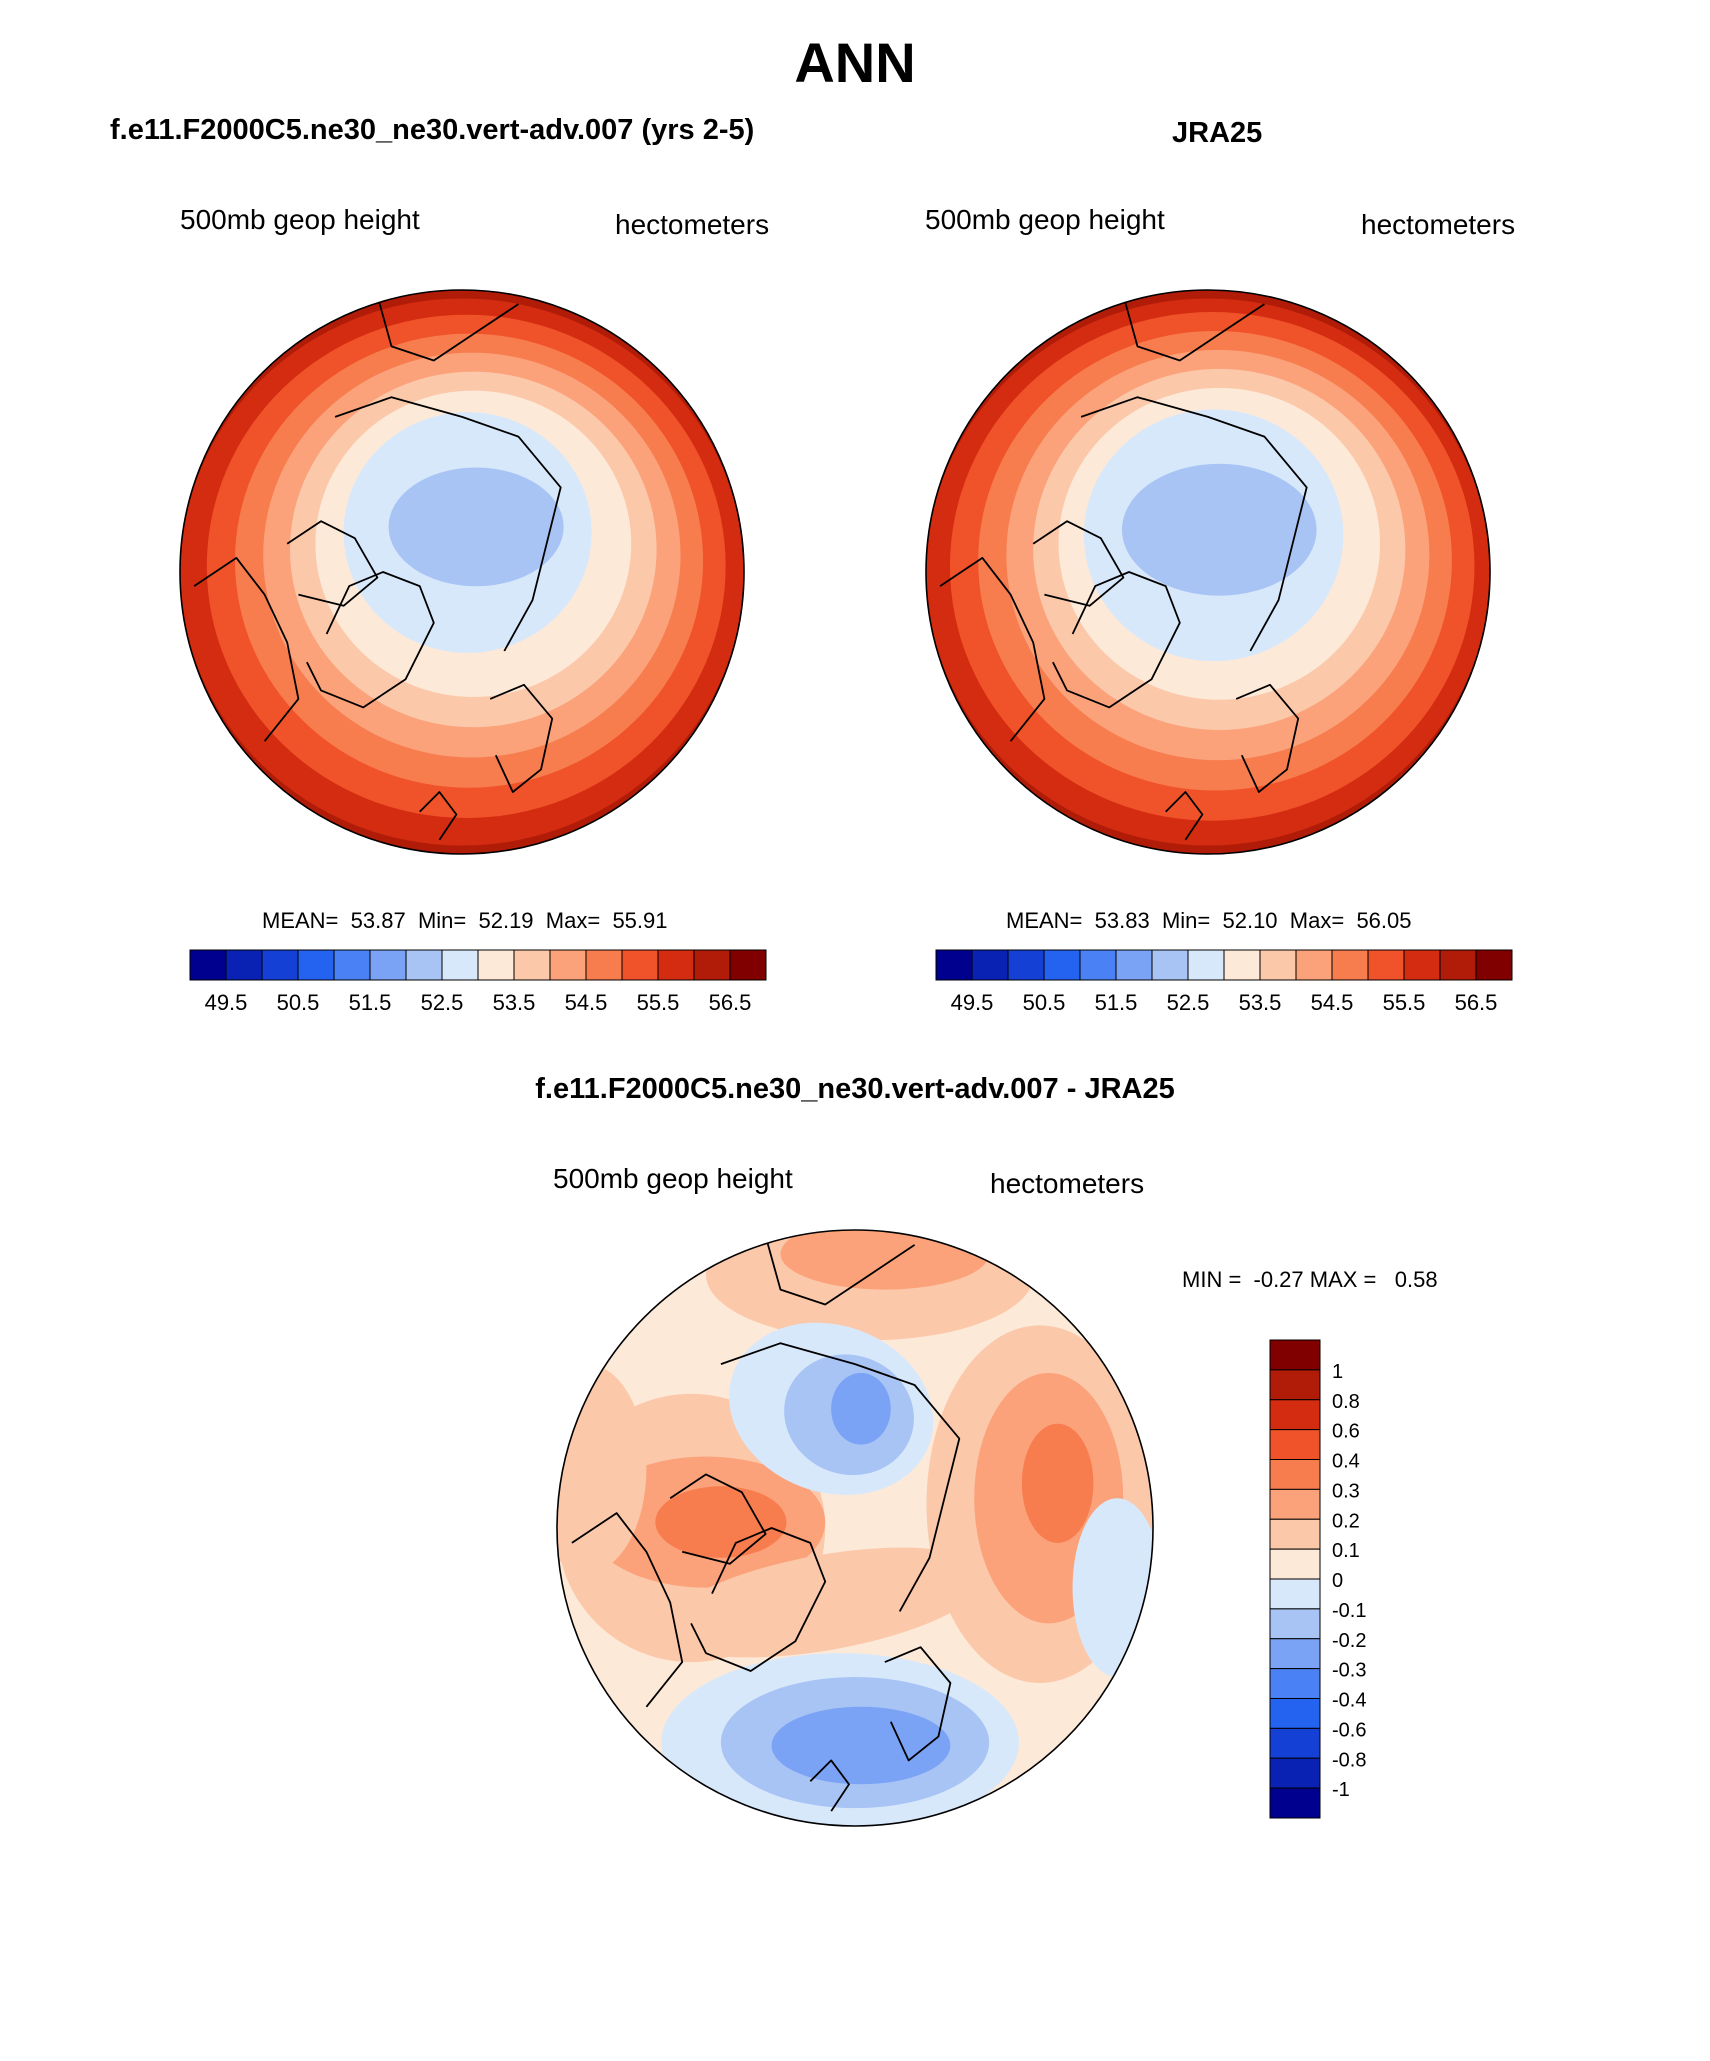 The width and height of the screenshot is (1710, 2061). Describe the element at coordinates (1349, 1671) in the screenshot. I see `diff-colorbar-tick-10: -0.3` at that location.